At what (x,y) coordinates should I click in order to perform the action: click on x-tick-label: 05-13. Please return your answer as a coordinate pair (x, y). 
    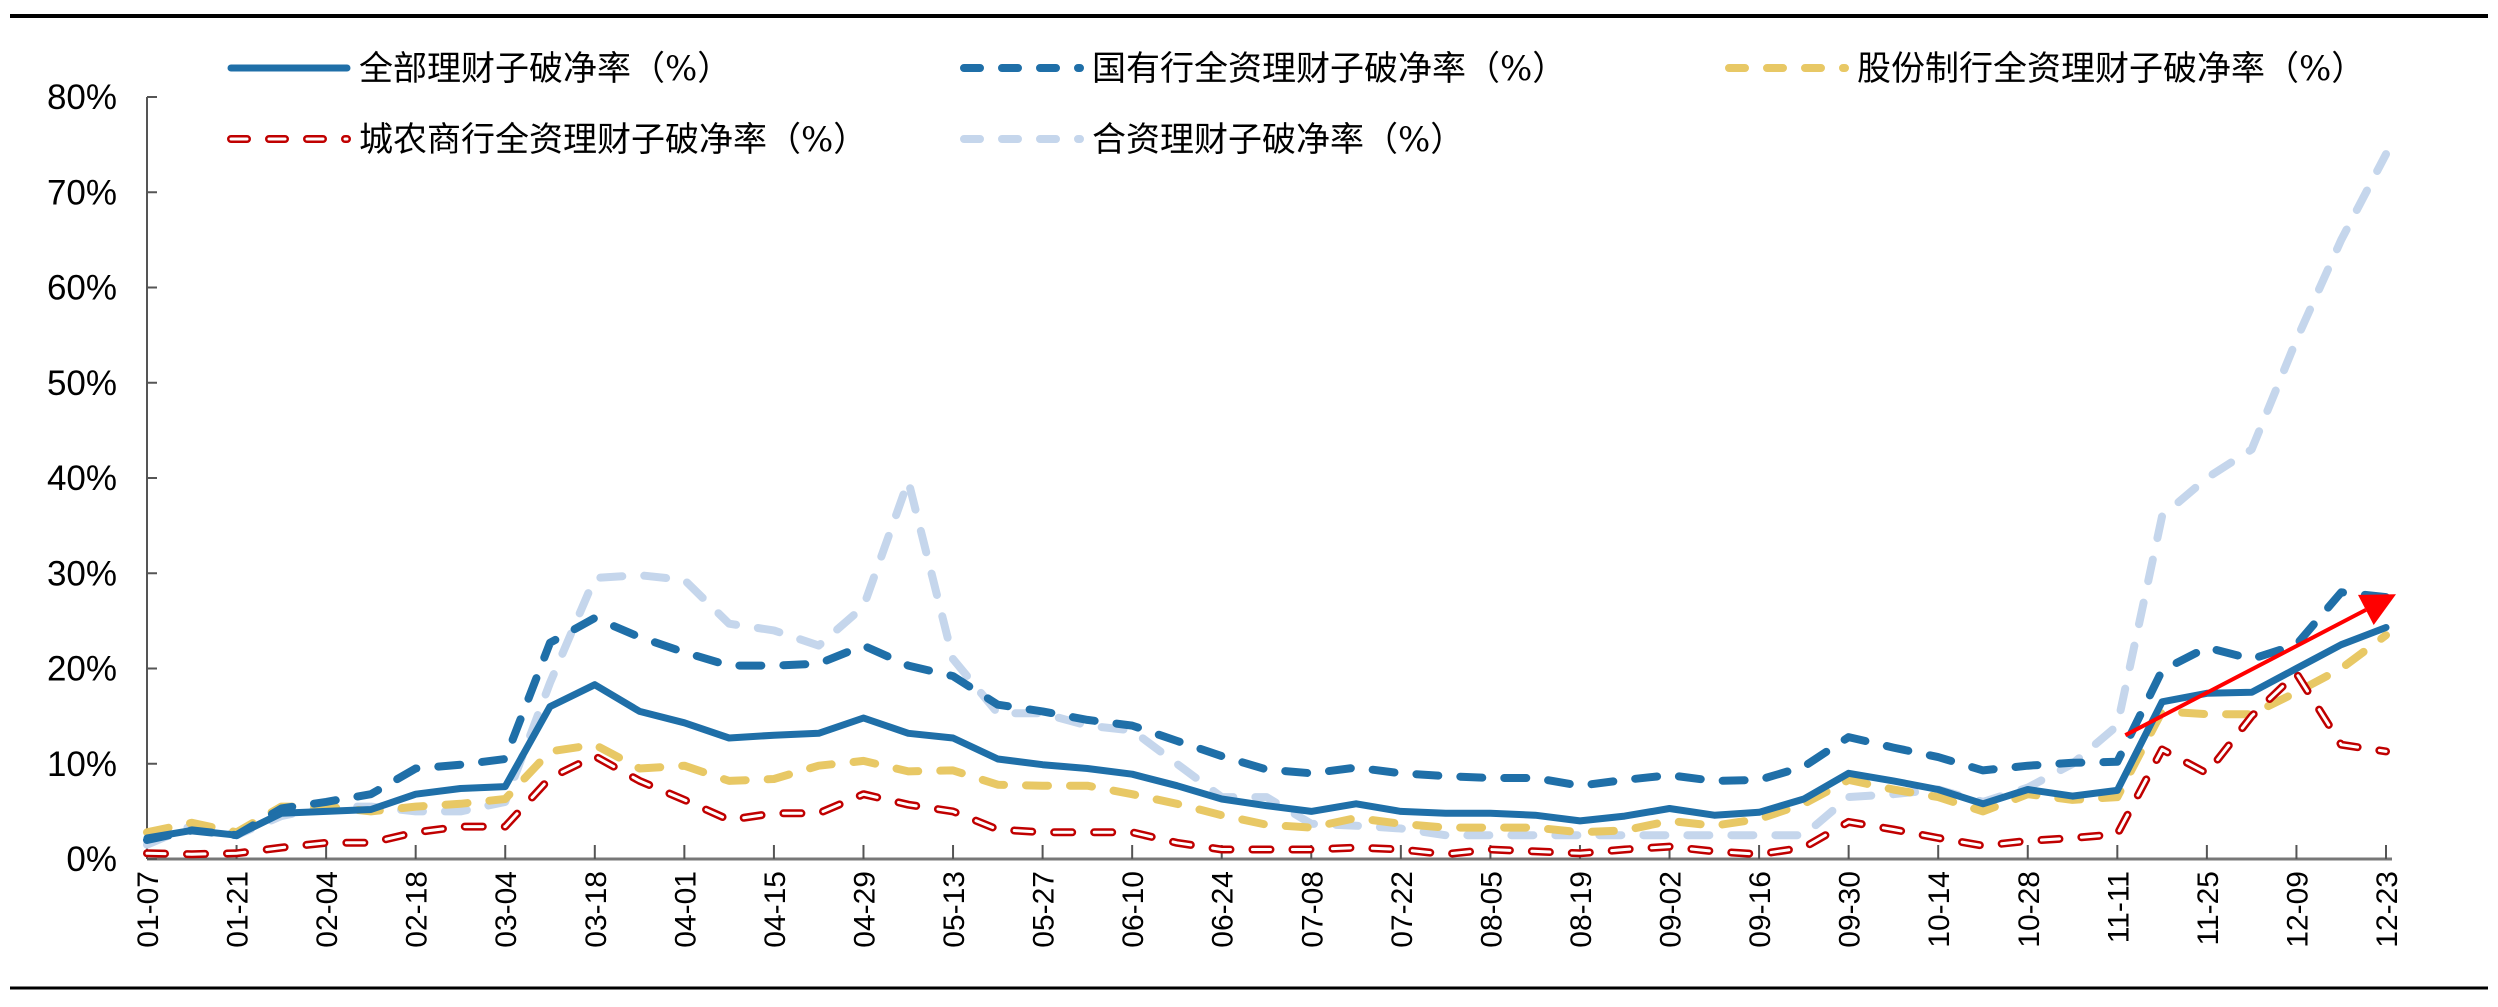
    Looking at the image, I should click on (954, 909).